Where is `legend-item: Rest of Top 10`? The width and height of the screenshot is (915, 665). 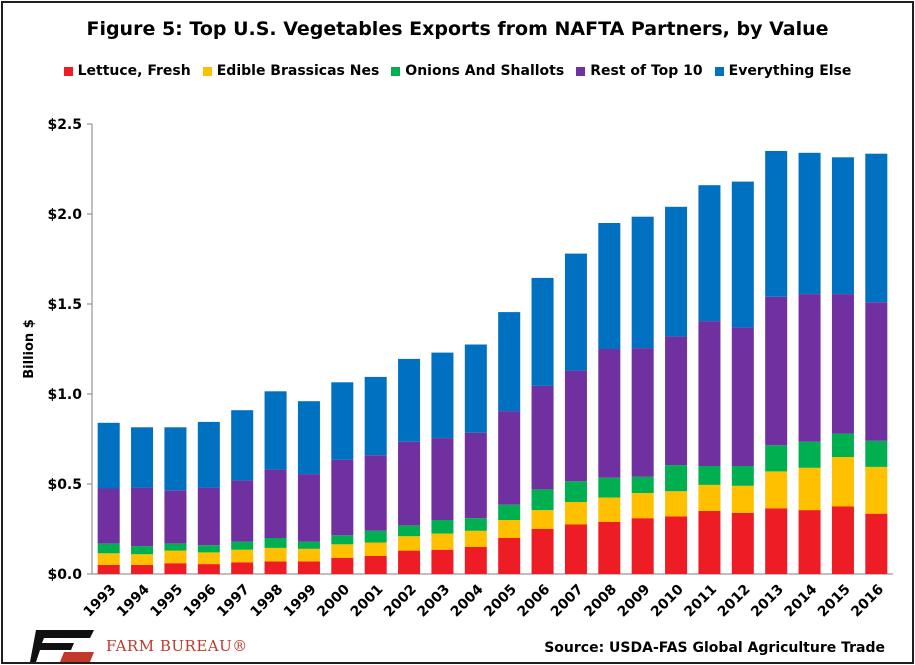 legend-item: Rest of Top 10 is located at coordinates (639, 71).